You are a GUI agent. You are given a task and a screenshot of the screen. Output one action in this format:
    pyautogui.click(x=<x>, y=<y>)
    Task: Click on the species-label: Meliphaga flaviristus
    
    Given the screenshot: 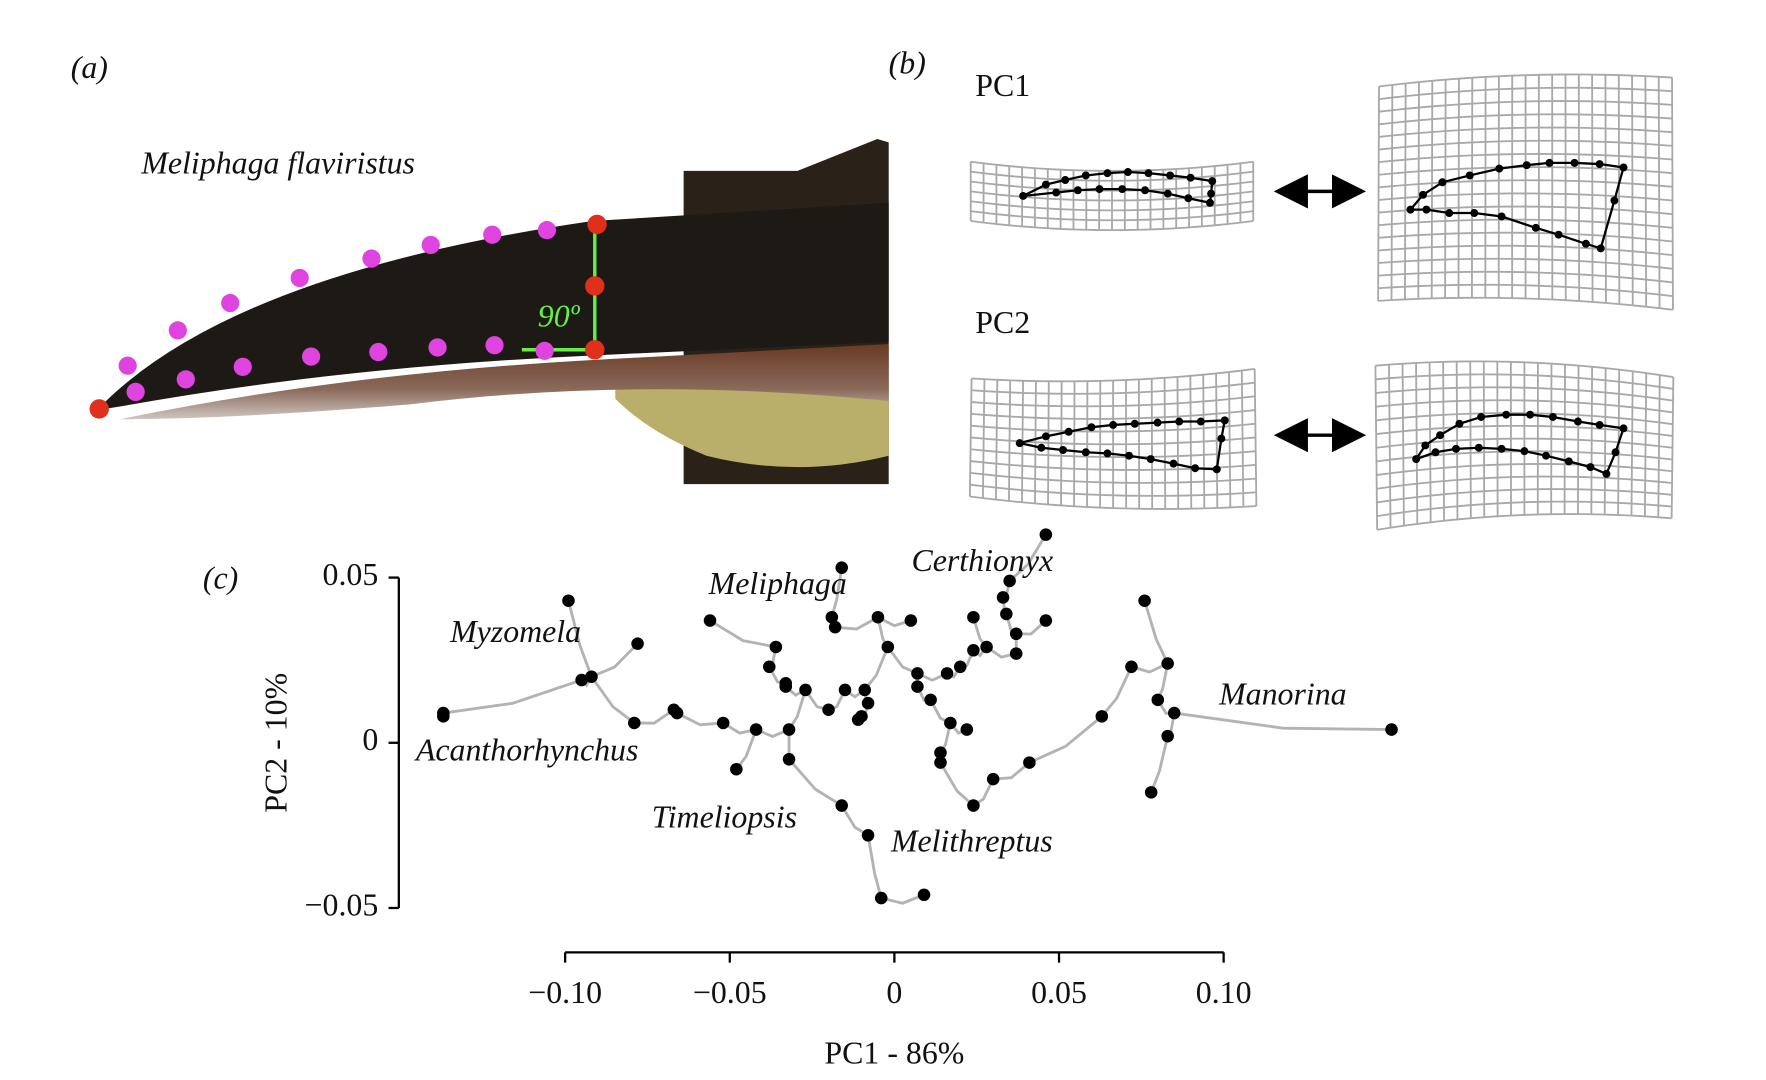 What is the action you would take?
    pyautogui.click(x=277, y=163)
    